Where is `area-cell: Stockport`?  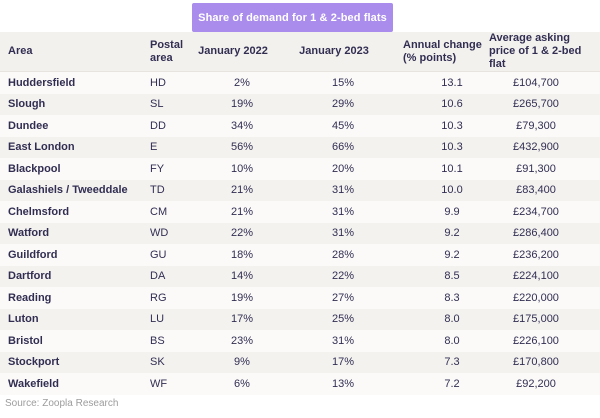
area-cell: Stockport is located at coordinates (34, 362).